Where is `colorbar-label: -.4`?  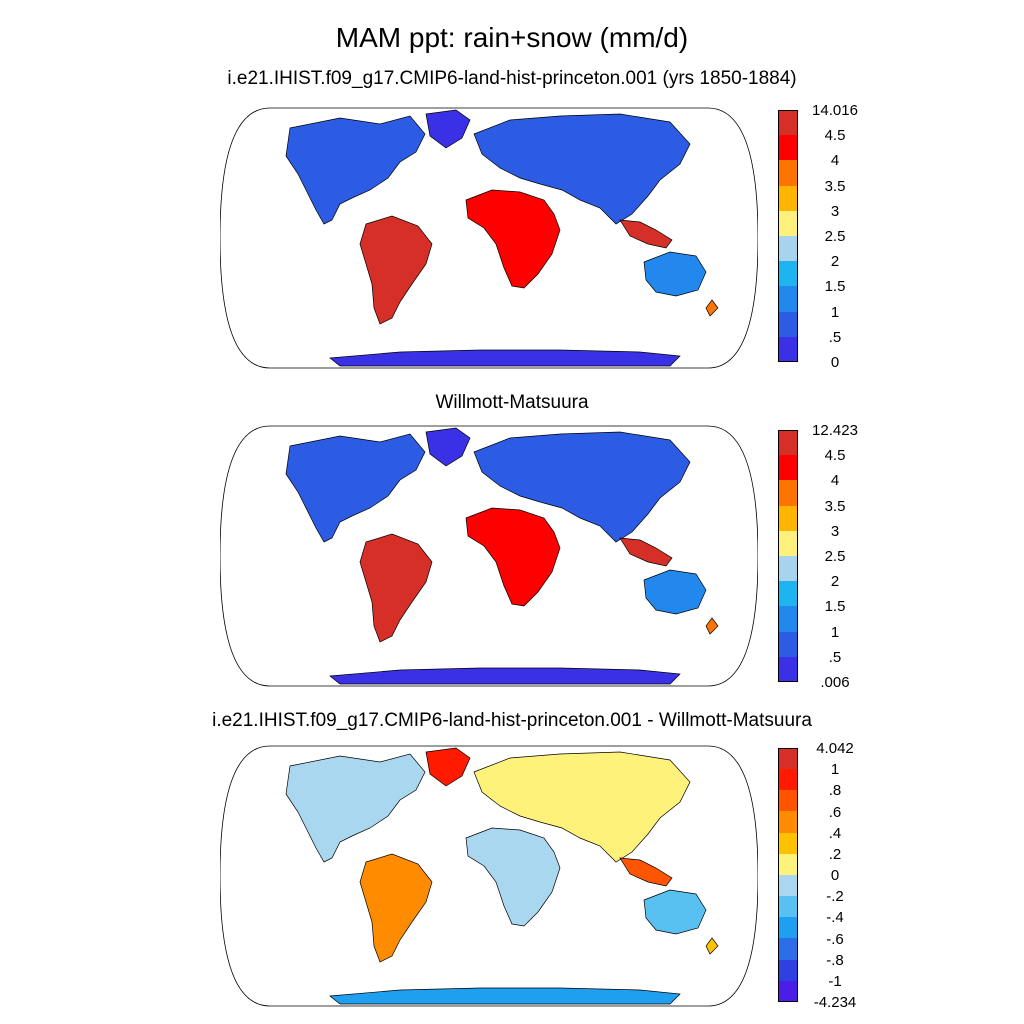 colorbar-label: -.4 is located at coordinates (835, 918).